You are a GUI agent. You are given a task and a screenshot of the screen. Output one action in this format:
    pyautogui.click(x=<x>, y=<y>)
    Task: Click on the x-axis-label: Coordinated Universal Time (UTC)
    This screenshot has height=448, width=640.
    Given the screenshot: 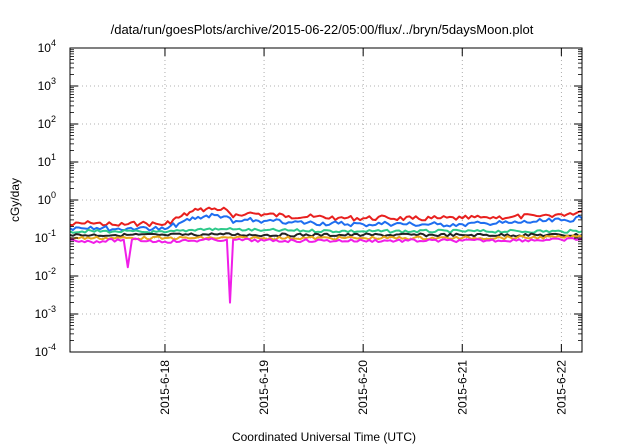 What is the action you would take?
    pyautogui.click(x=324, y=437)
    